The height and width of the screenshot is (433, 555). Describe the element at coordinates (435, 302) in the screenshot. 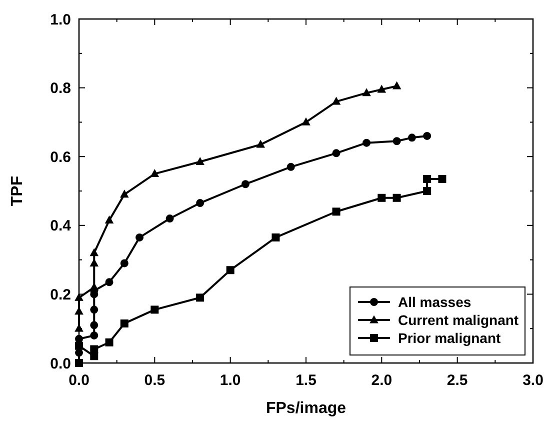

I see `legend-label: All masses` at that location.